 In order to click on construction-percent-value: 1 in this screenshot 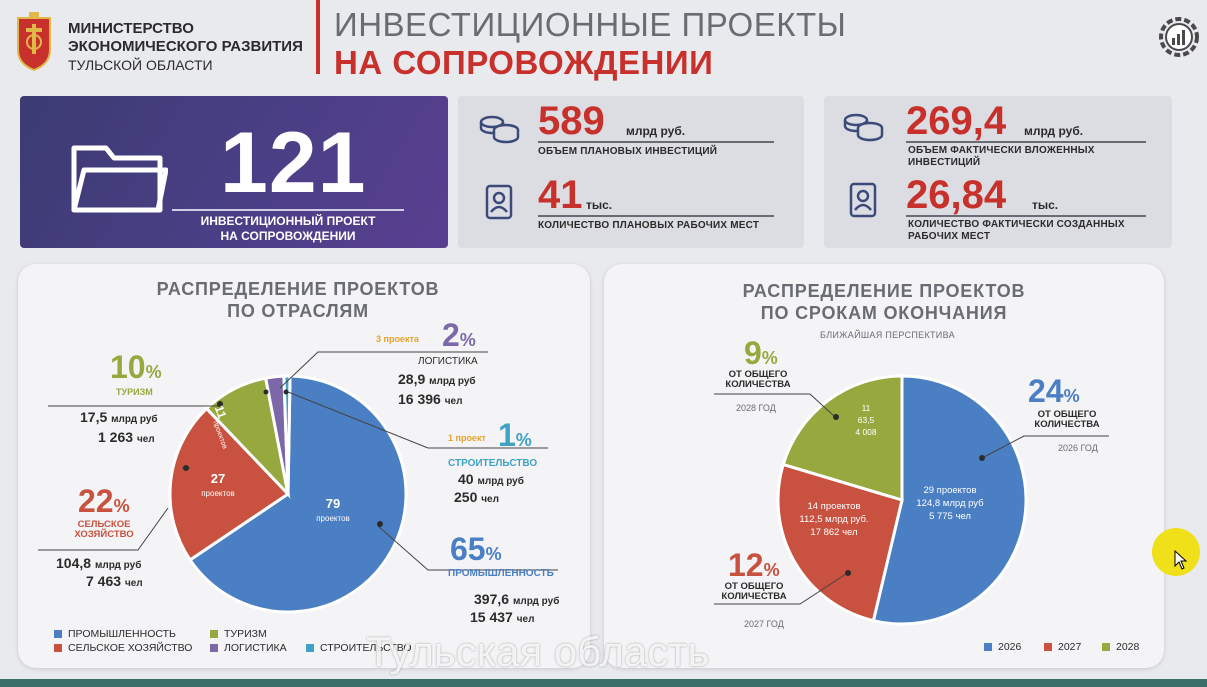, I will do `click(507, 435)`.